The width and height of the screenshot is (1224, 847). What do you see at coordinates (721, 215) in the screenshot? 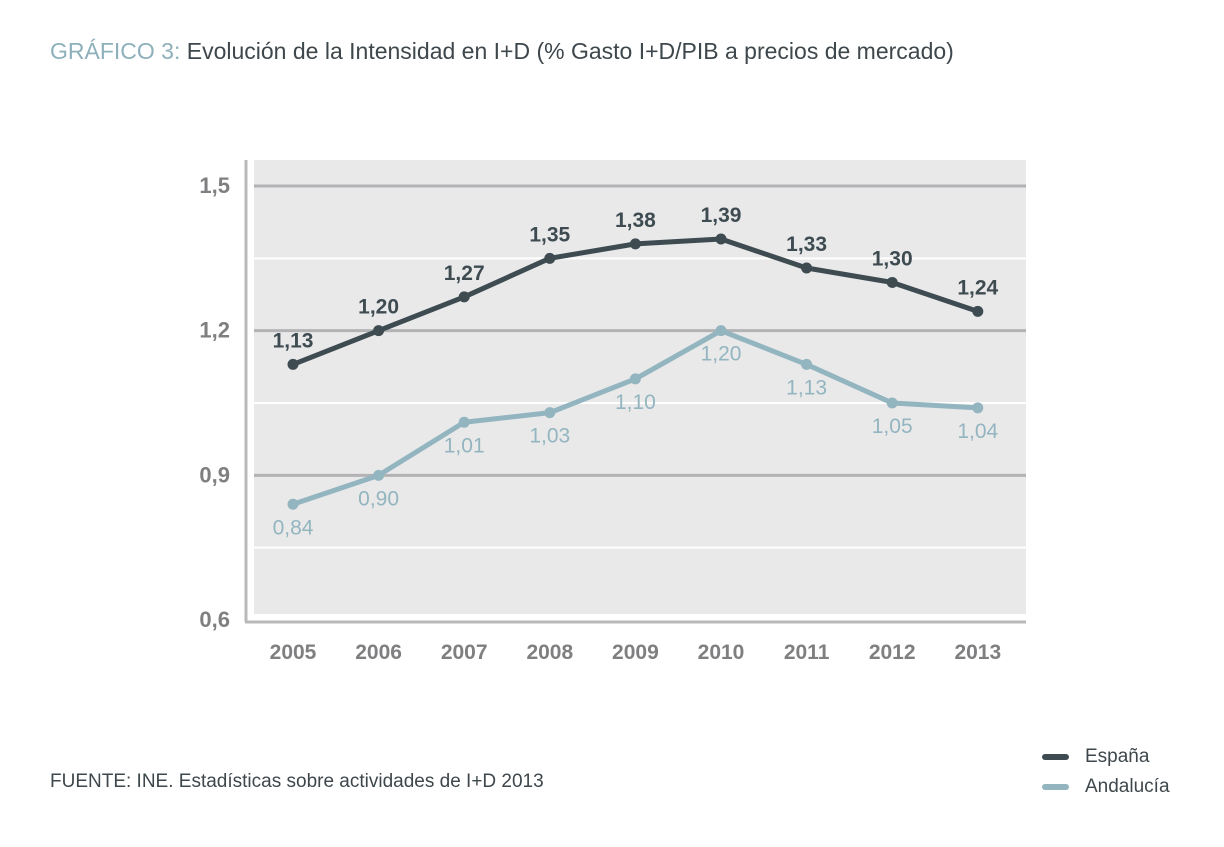
I see `data-label-espana: 1,39` at bounding box center [721, 215].